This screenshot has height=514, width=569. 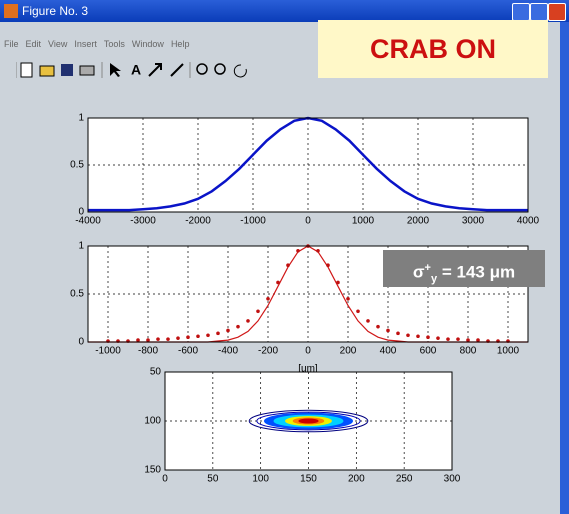 What do you see at coordinates (308, 369) in the screenshot?
I see `x-axis-label: [um]` at bounding box center [308, 369].